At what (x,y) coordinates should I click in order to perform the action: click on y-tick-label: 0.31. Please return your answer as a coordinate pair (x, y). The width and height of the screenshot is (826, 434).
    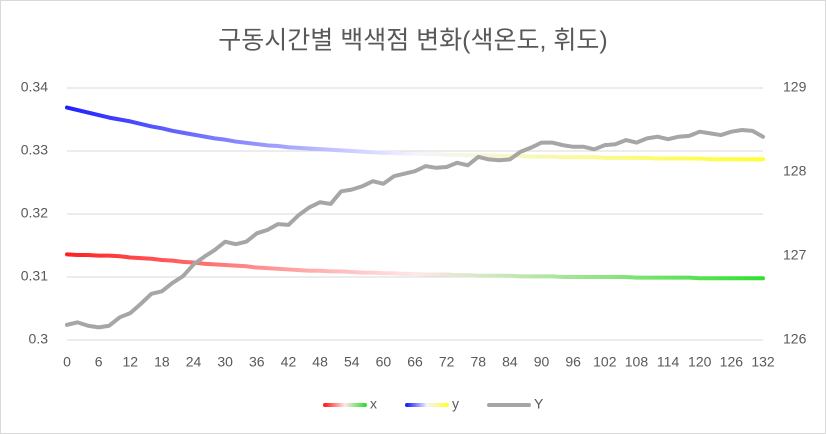
    Looking at the image, I should click on (34, 276).